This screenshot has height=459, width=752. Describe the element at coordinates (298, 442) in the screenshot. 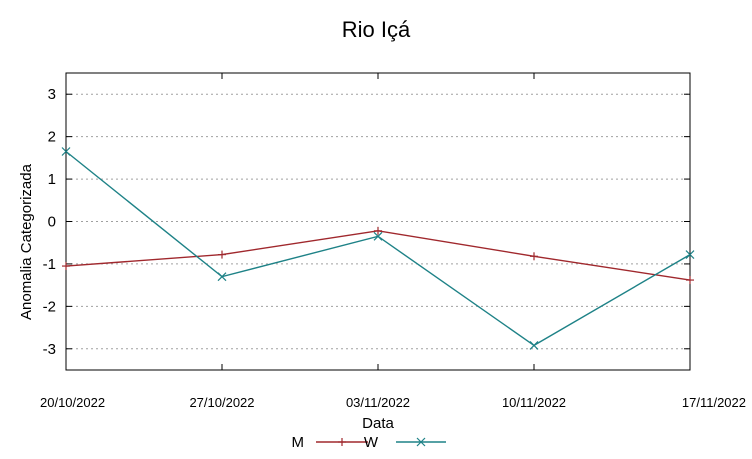

I see `legend-label: M` at that location.